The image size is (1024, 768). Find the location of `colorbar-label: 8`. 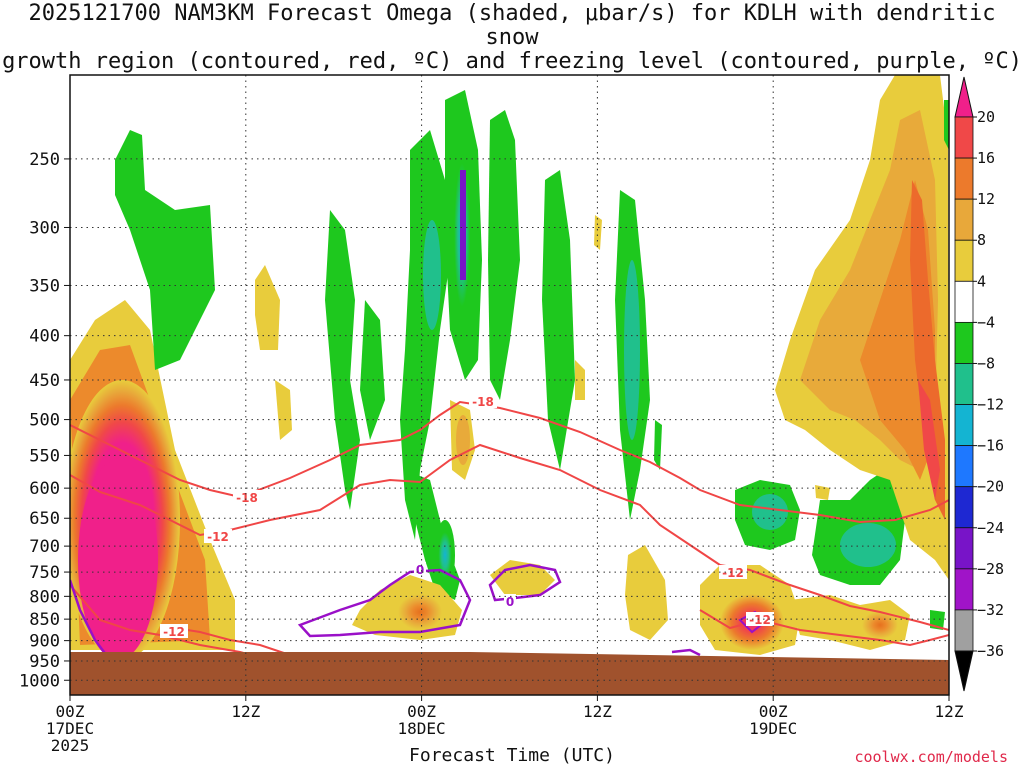

colorbar-label: 8 is located at coordinates (981, 240).